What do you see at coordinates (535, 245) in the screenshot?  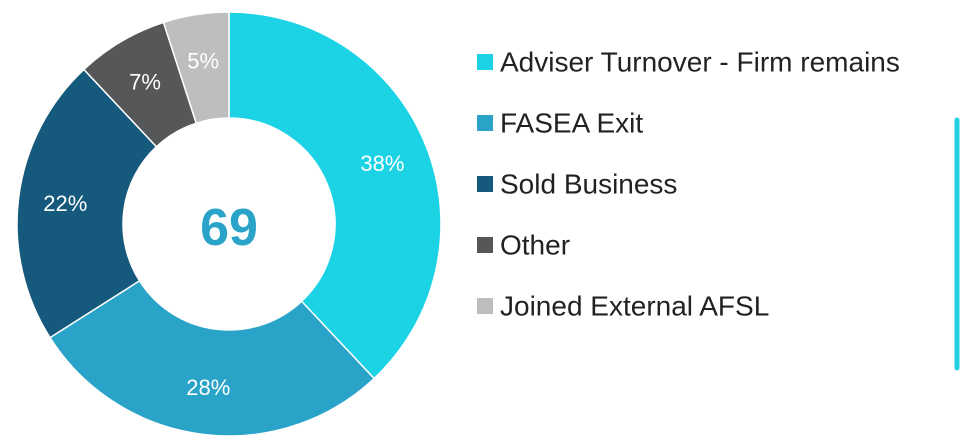 I see `legend-label: Other` at bounding box center [535, 245].